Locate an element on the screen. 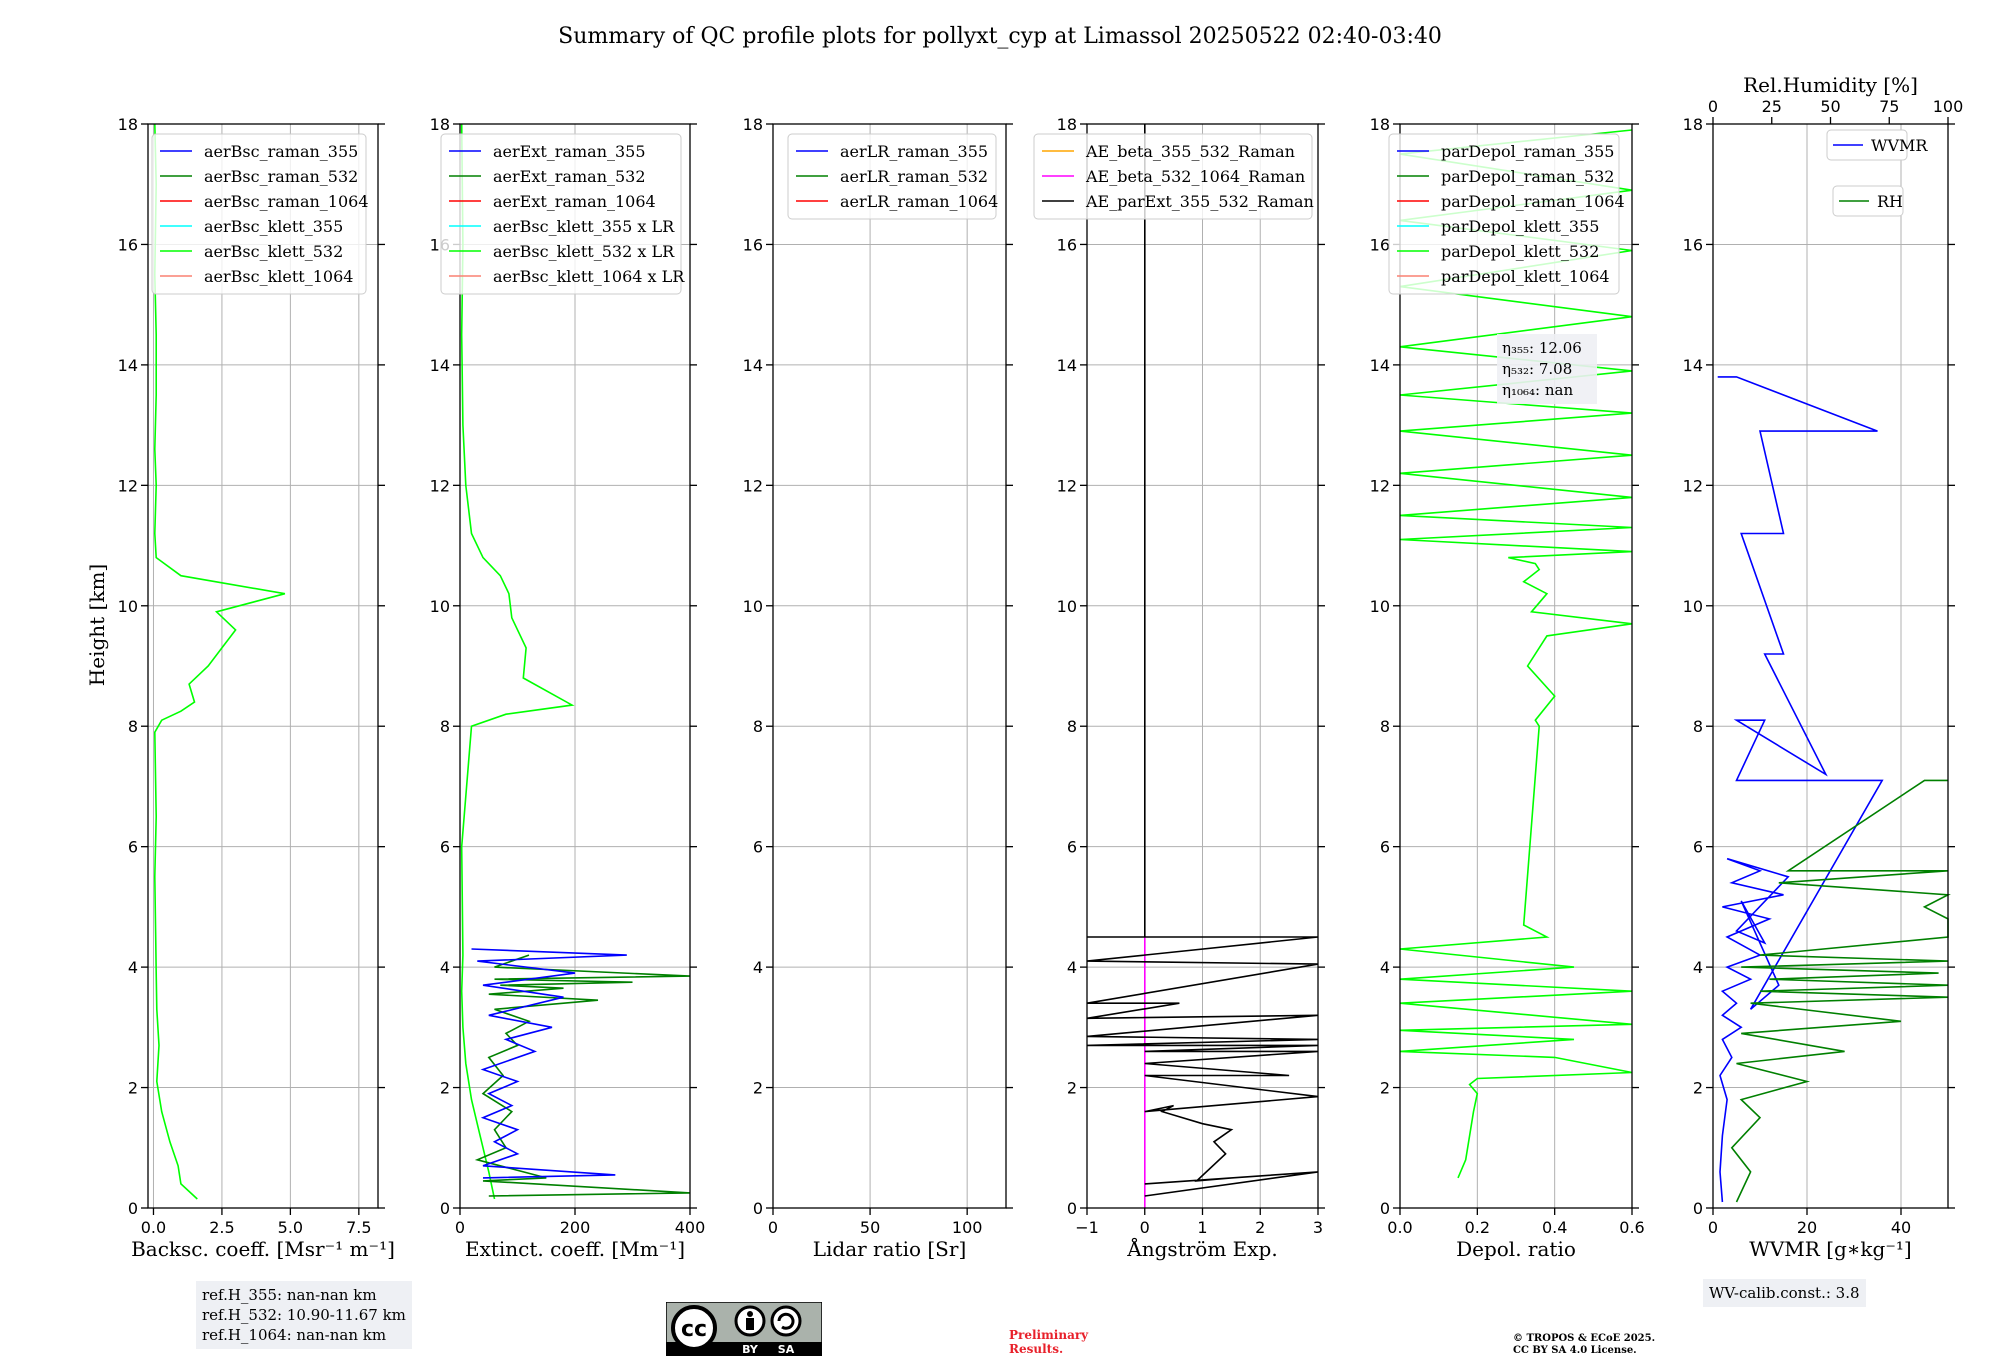 The height and width of the screenshot is (1360, 2000). legend-entry: parDepol_klett_532 is located at coordinates (1520, 251).